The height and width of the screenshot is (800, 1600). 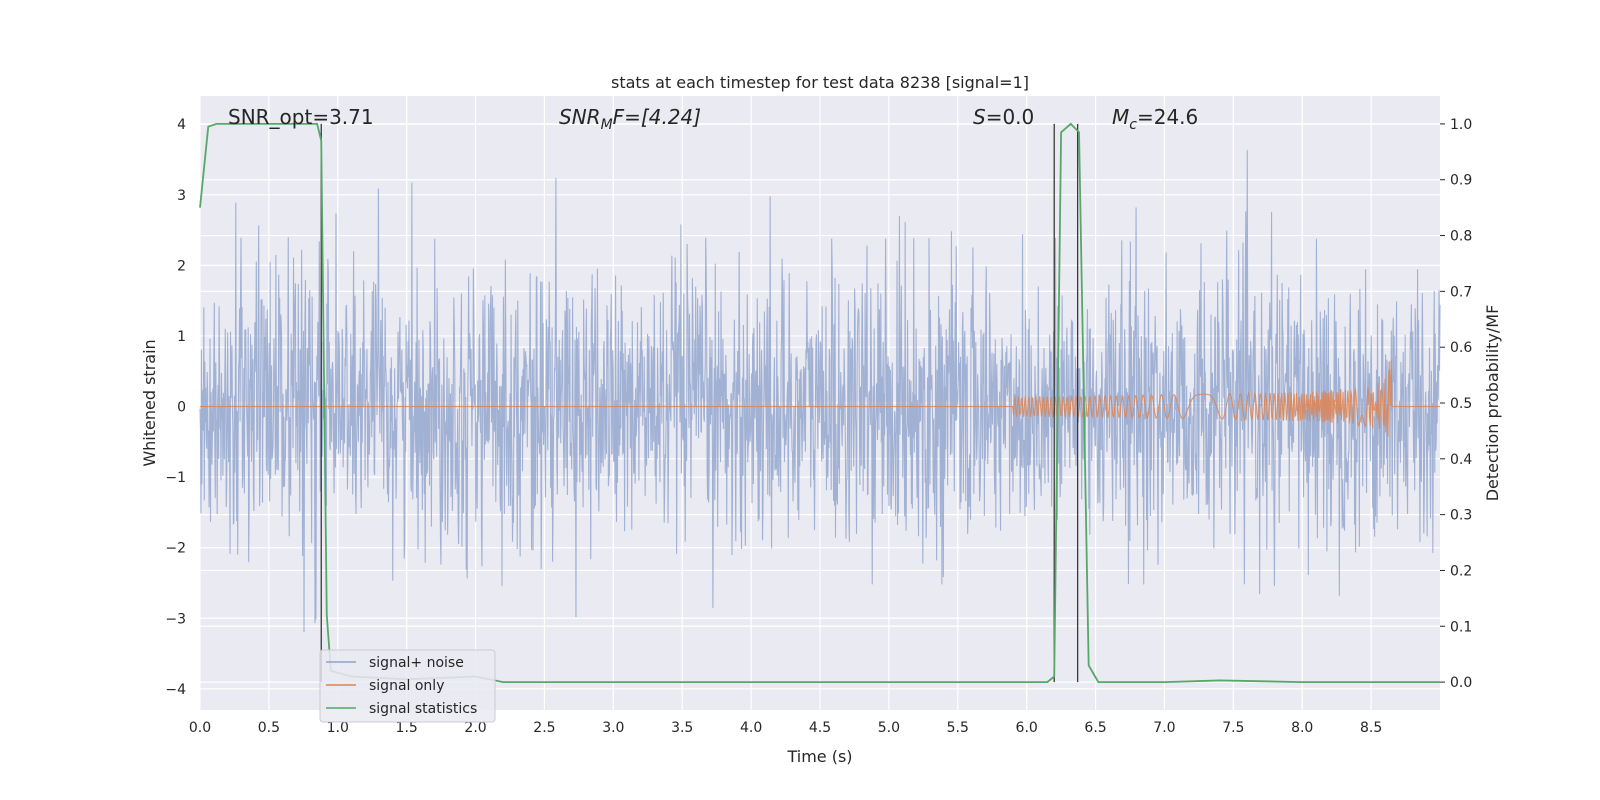 I want to click on x-tick-label: 4.0, so click(x=751, y=728).